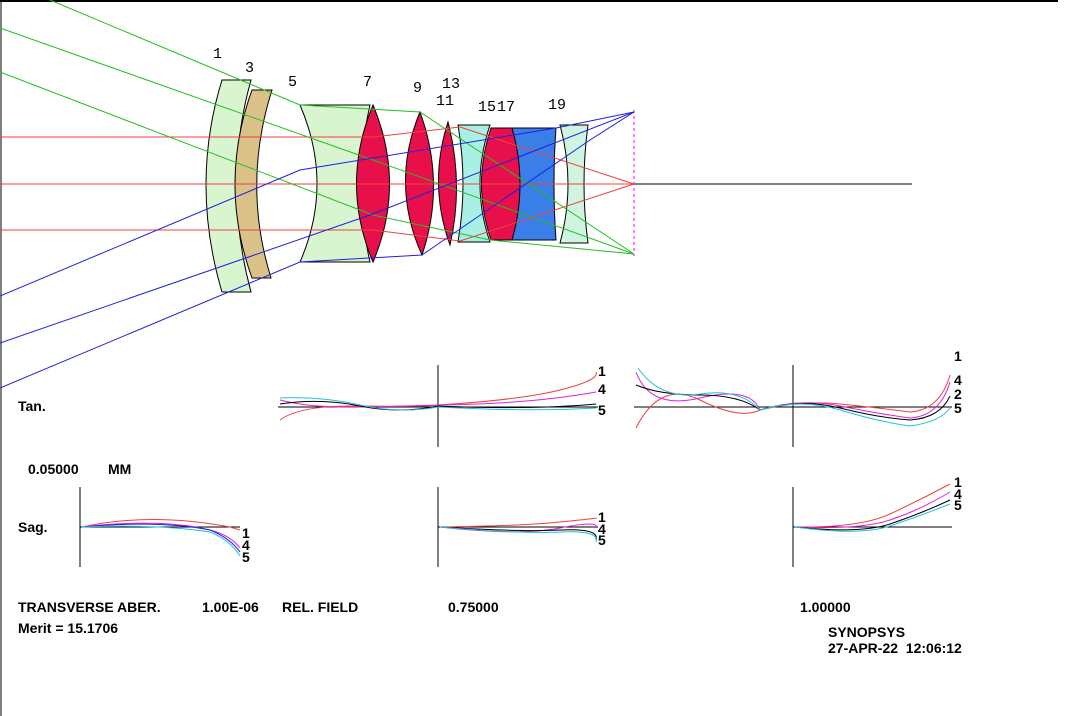 The image size is (1080, 716). I want to click on field-value: 0.75000, so click(473, 607).